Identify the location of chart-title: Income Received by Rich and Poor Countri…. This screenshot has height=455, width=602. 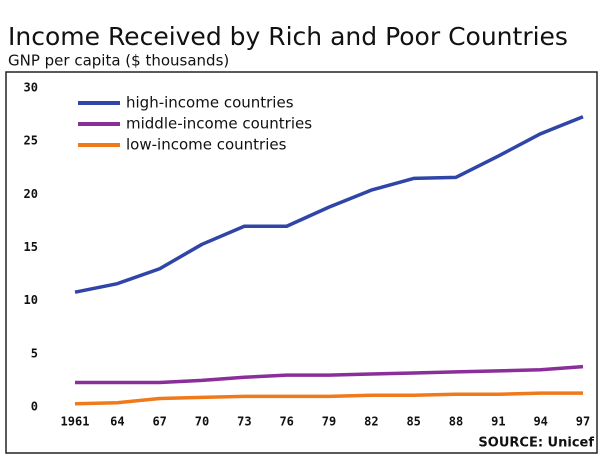
(288, 36).